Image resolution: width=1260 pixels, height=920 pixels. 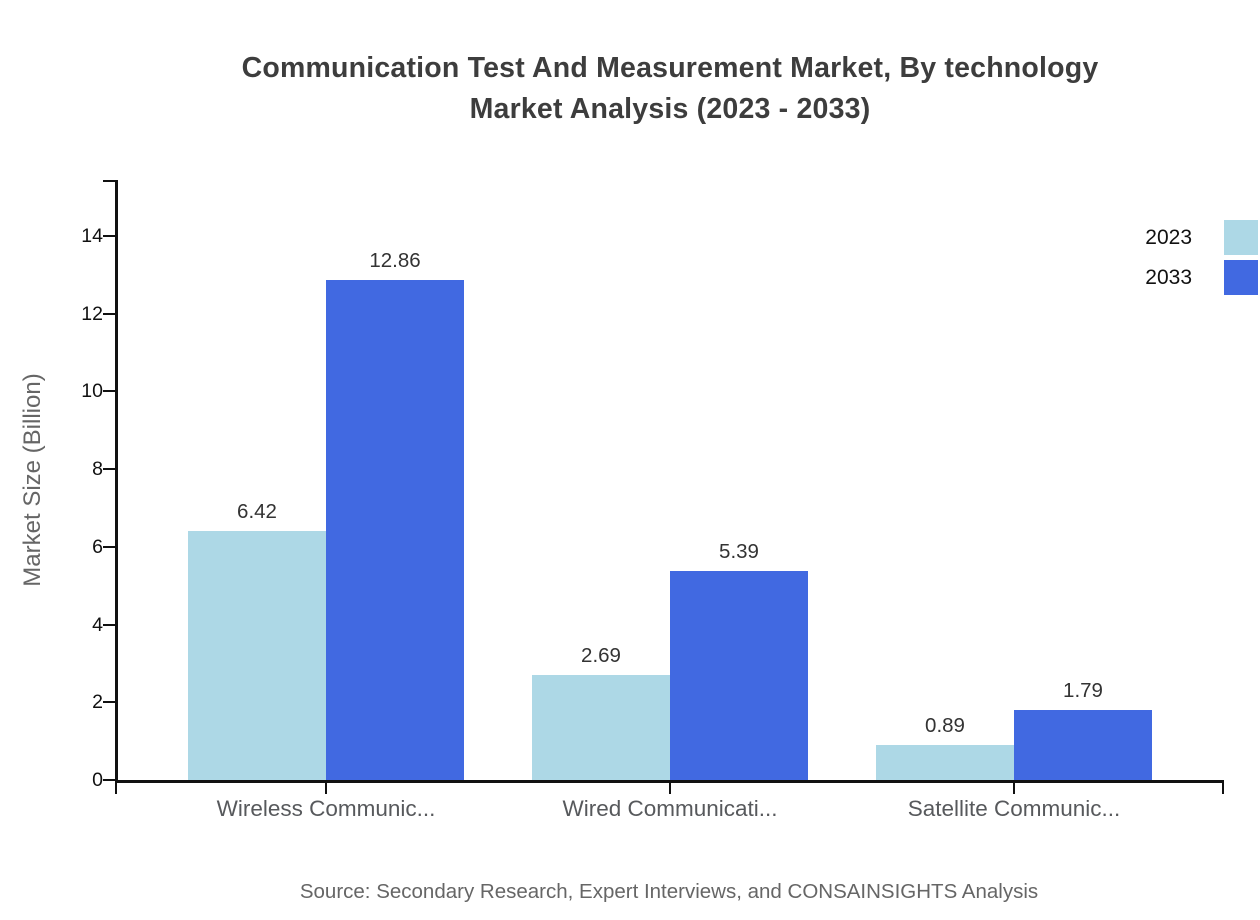 What do you see at coordinates (1241, 277) in the screenshot?
I see `legend-swatch-2033` at bounding box center [1241, 277].